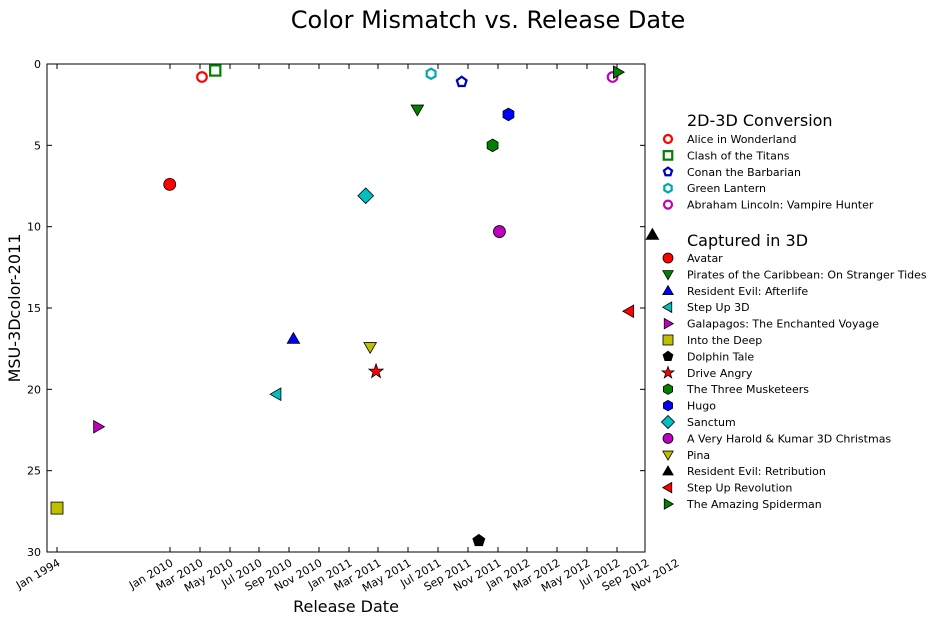 The image size is (948, 621). What do you see at coordinates (760, 120) in the screenshot?
I see `legend-group-title: 2D-3D Conversion` at bounding box center [760, 120].